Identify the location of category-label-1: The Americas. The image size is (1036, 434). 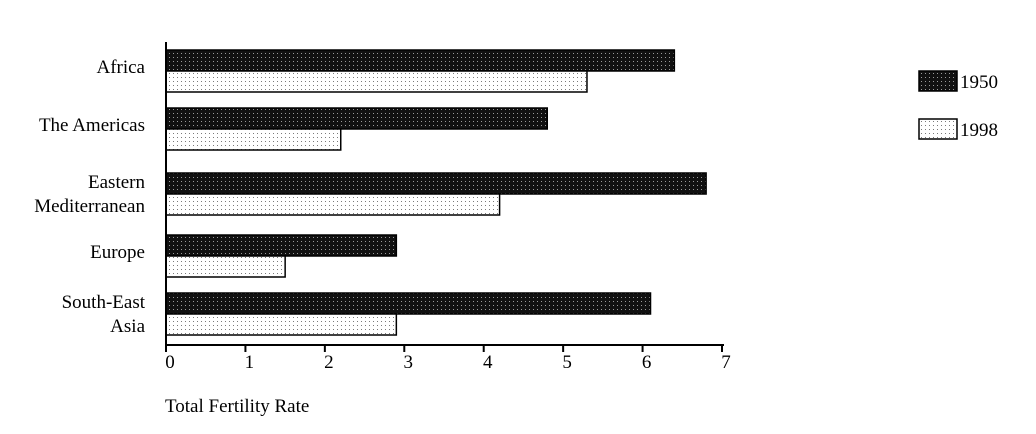
(92, 125).